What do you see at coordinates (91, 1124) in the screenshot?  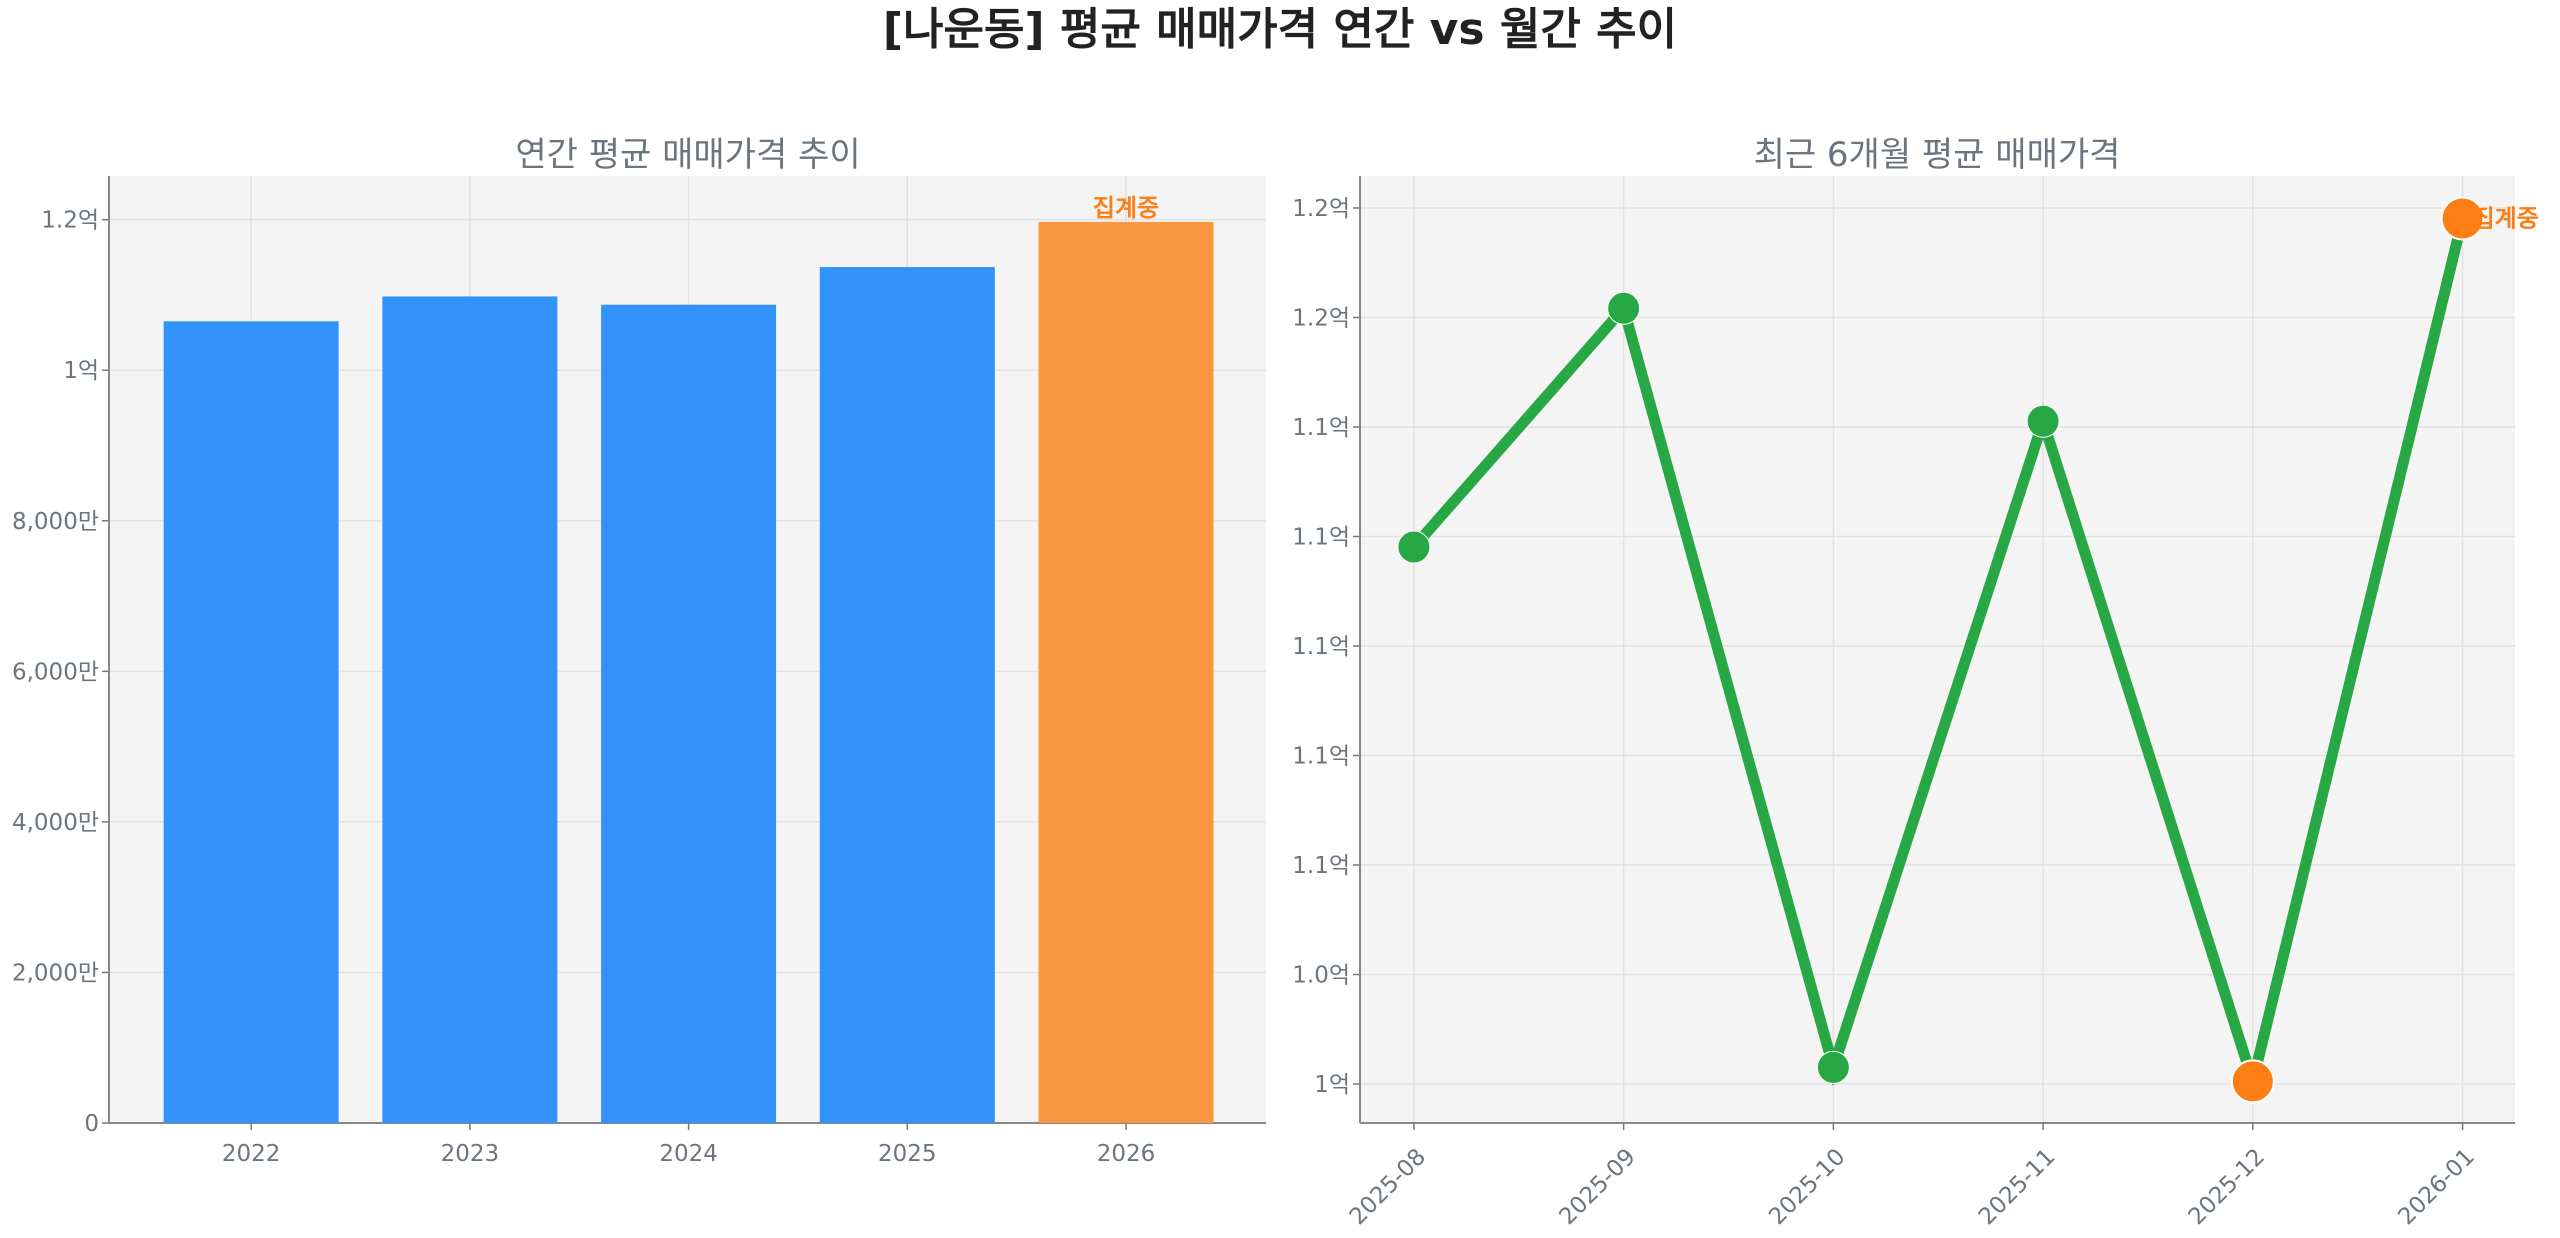 I see `y-tick-label: 0` at bounding box center [91, 1124].